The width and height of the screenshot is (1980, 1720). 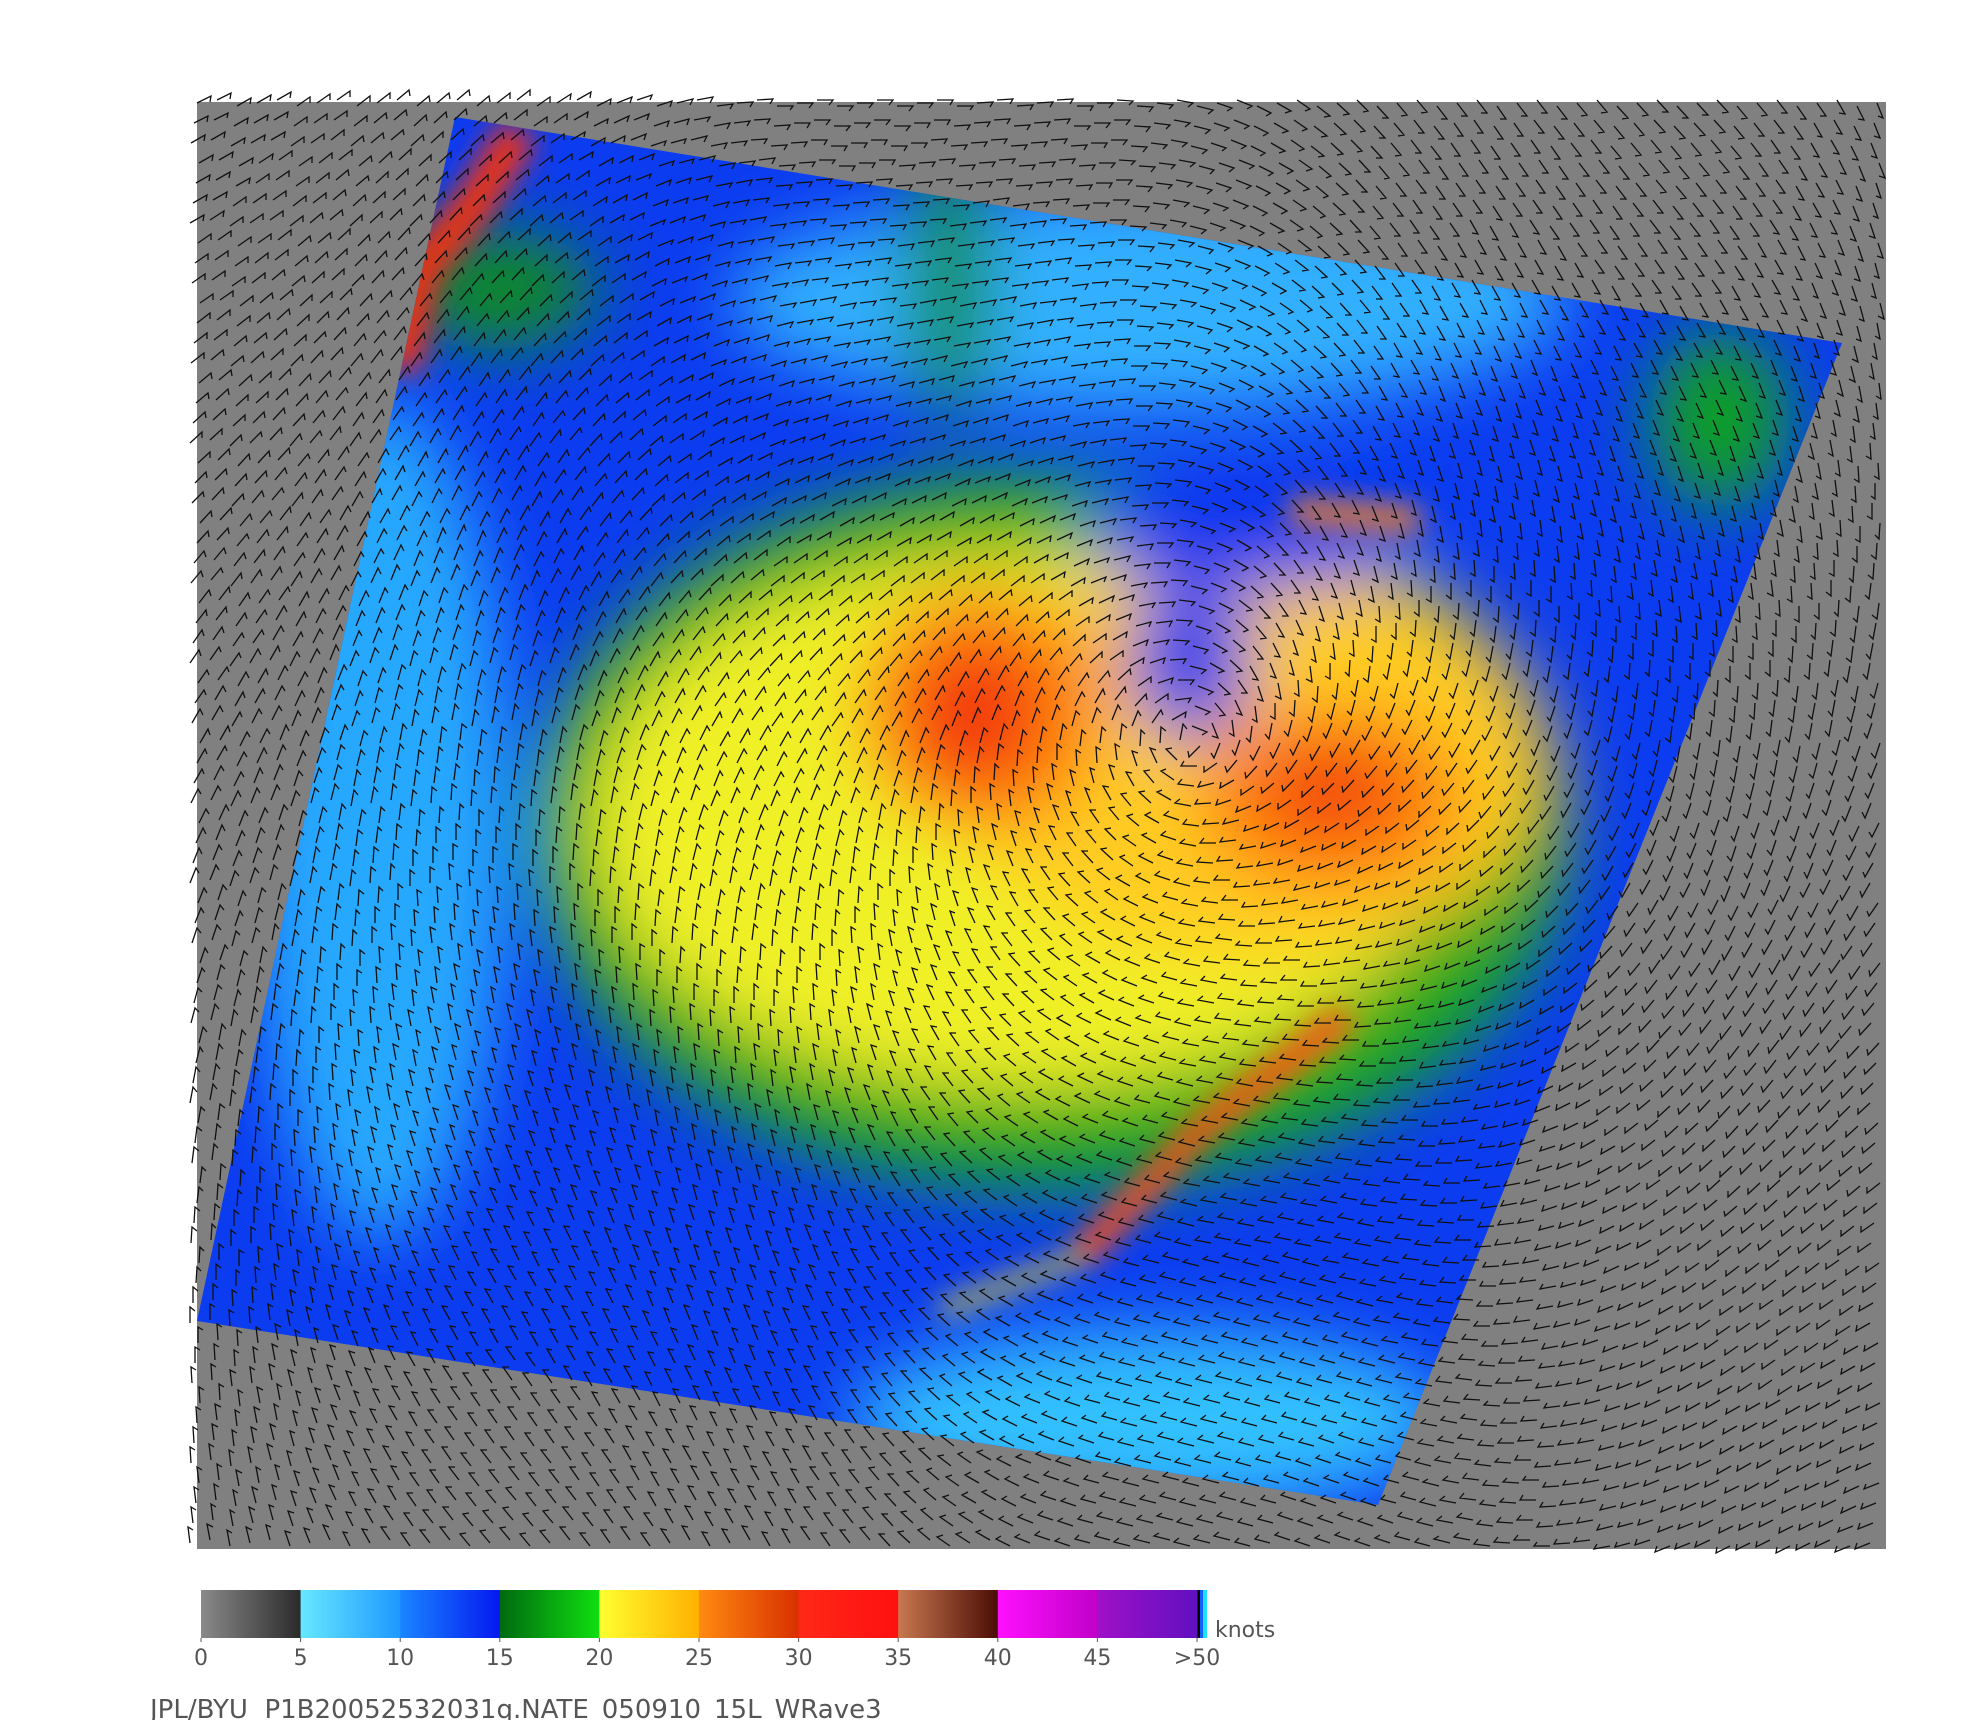 I want to click on colorbar-unit: knots, so click(x=1245, y=1630).